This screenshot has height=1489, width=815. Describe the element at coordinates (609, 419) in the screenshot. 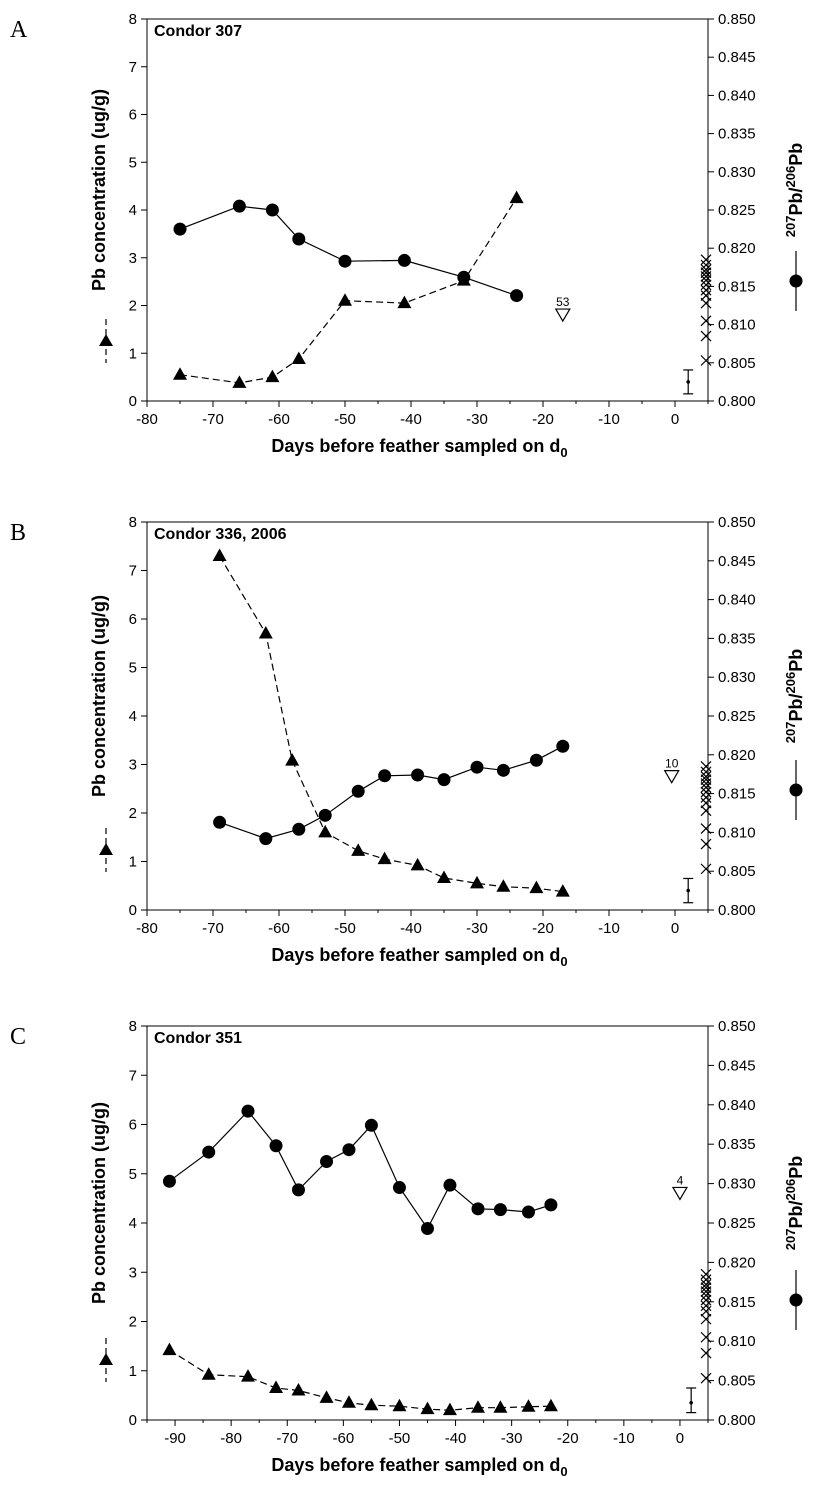

I see `x-tick-label: -10` at that location.